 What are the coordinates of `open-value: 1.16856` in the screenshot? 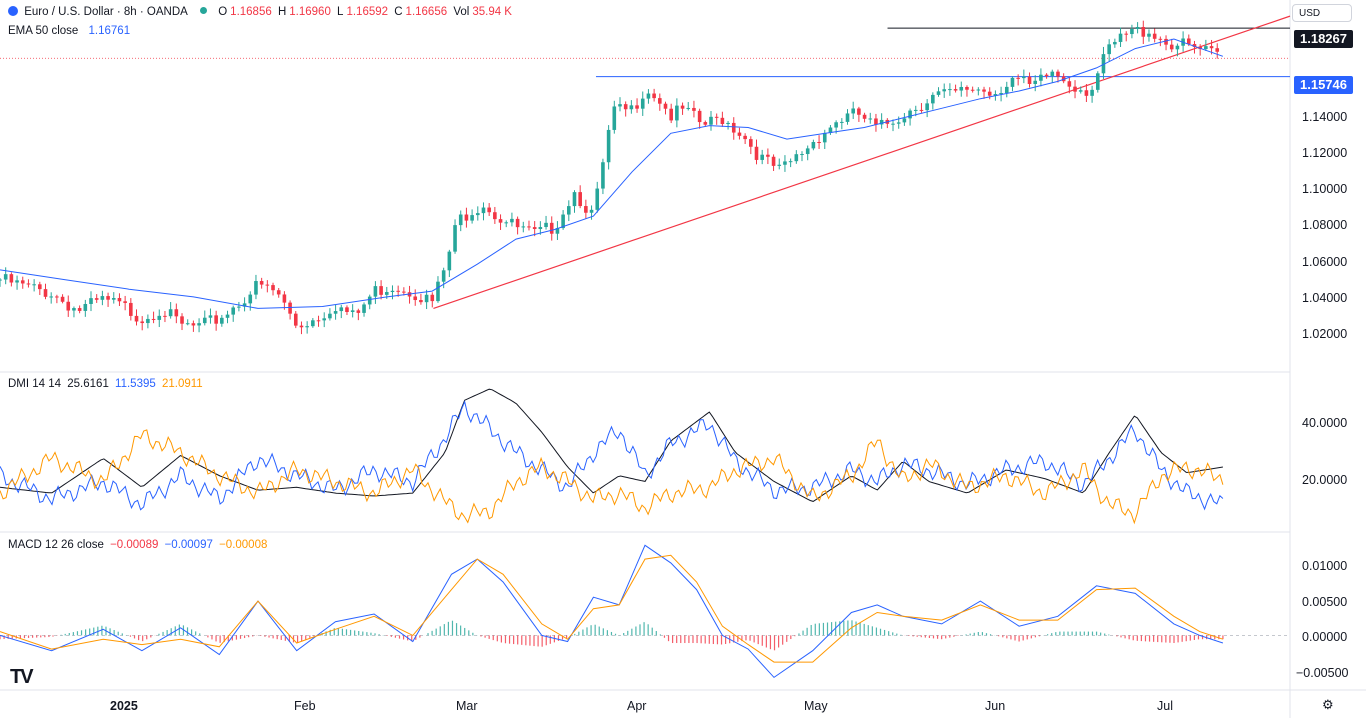 It's located at (251, 12).